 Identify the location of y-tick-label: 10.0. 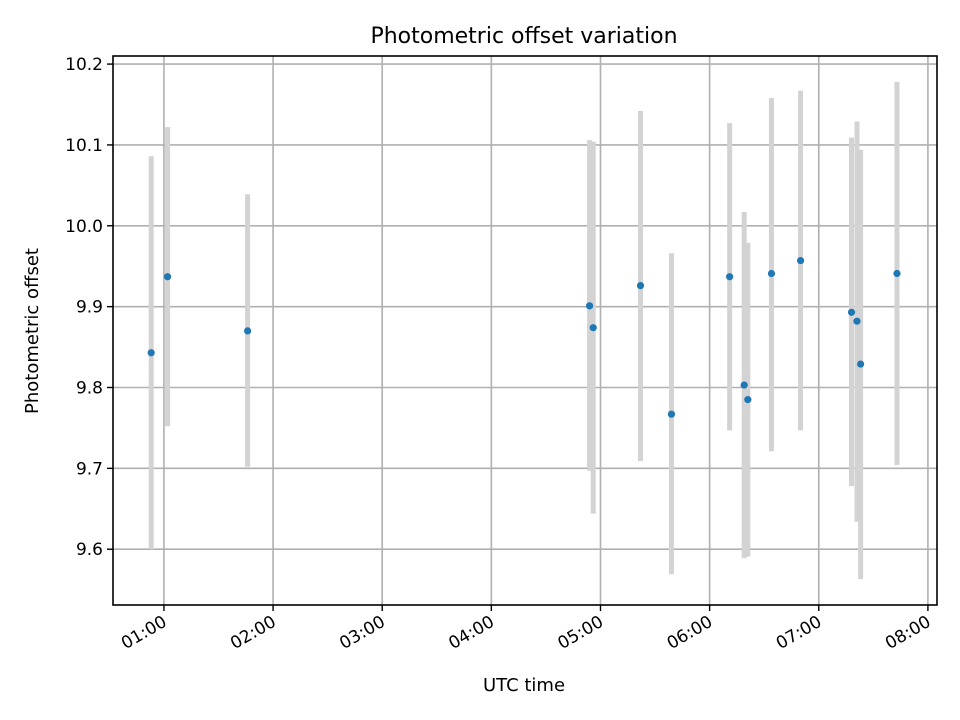
(84, 227).